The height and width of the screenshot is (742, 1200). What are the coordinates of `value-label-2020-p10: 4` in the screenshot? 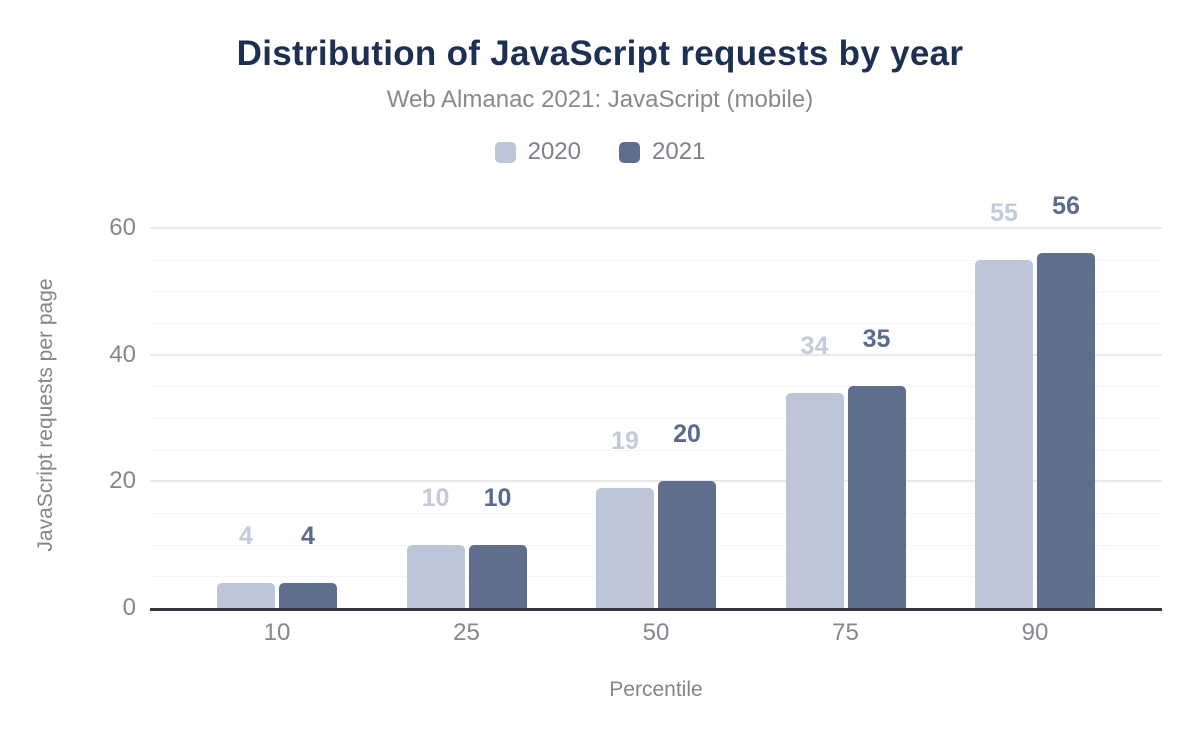 It's located at (246, 535).